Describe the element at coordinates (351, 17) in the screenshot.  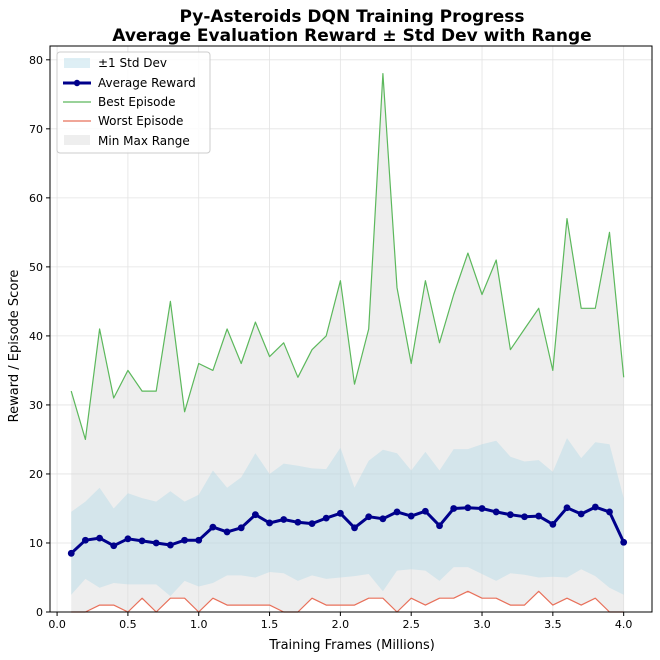
I see `chart-title: Py-Asteroids DQN Training Progress` at that location.